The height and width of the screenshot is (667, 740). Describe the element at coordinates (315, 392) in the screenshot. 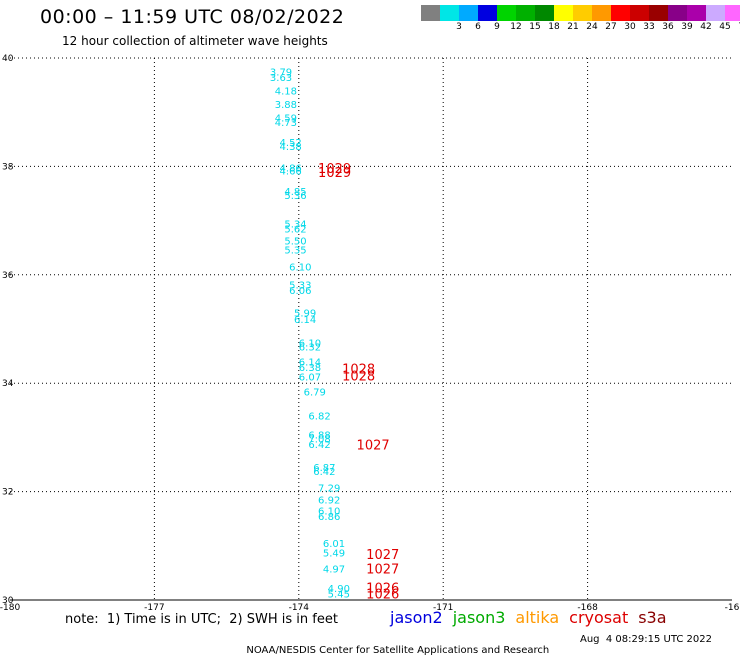

I see `wave-height-label: 6.79` at that location.